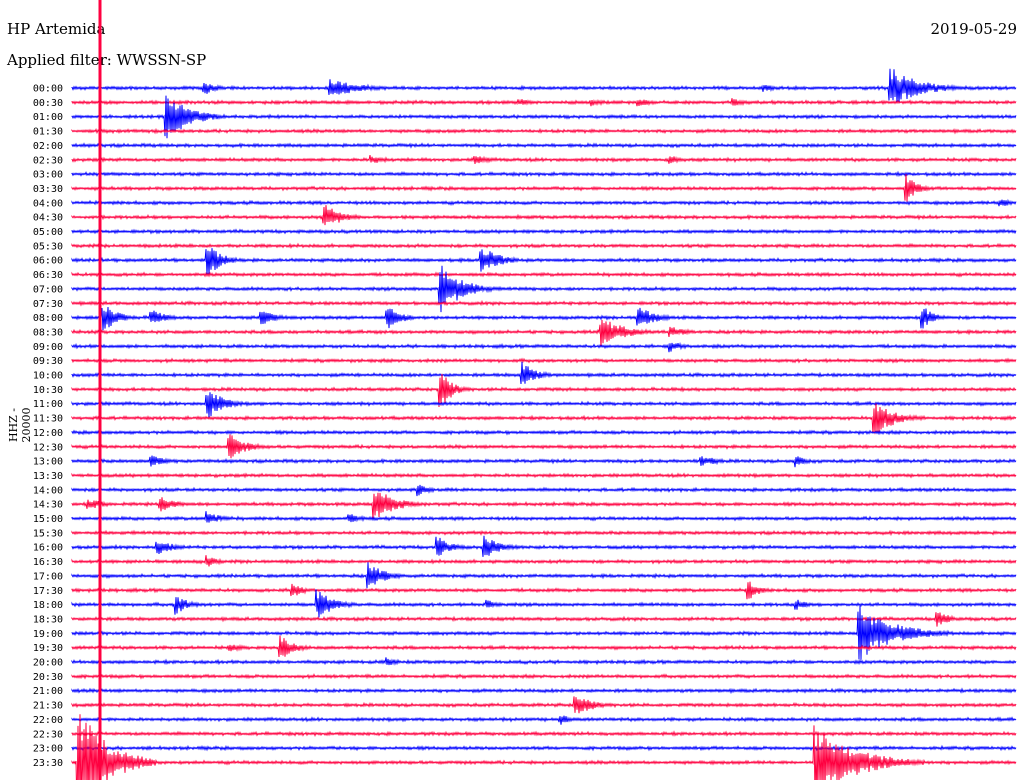 The image size is (1024, 780). Describe the element at coordinates (48, 591) in the screenshot. I see `row-time-label: 17:30` at that location.